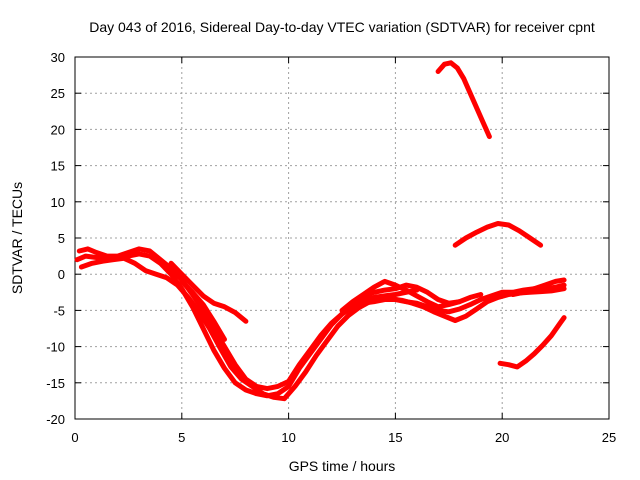  I want to click on y-axis-label: SDTVAR / TECUs, so click(17, 238).